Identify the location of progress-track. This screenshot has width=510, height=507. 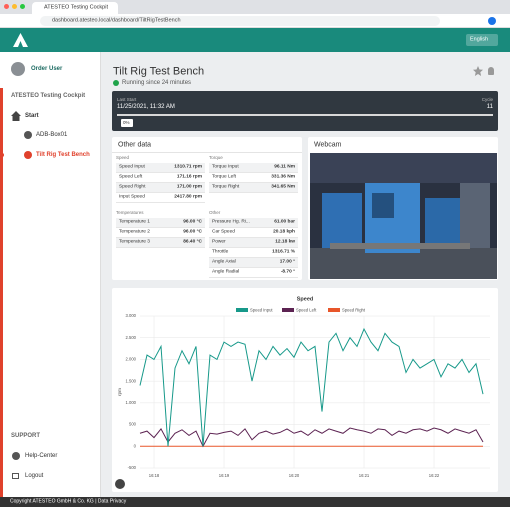
(305, 115).